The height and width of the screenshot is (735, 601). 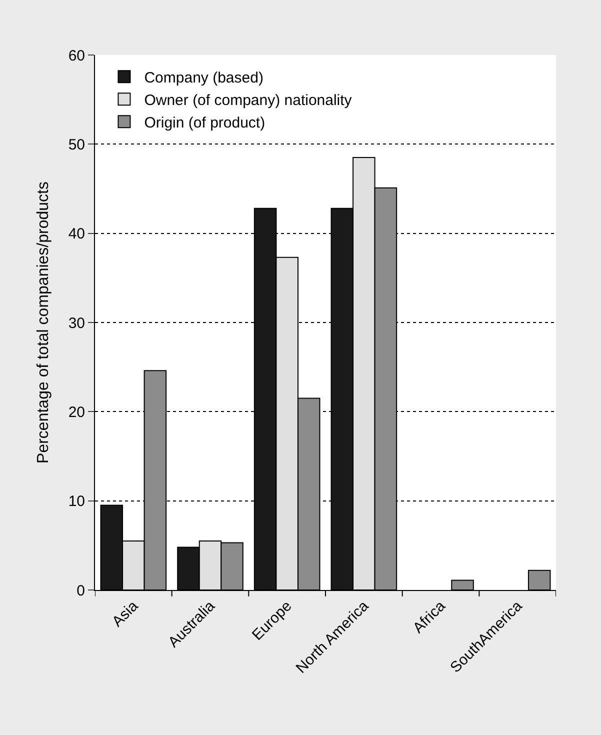 I want to click on x-tick-label: Asia, so click(x=125, y=613).